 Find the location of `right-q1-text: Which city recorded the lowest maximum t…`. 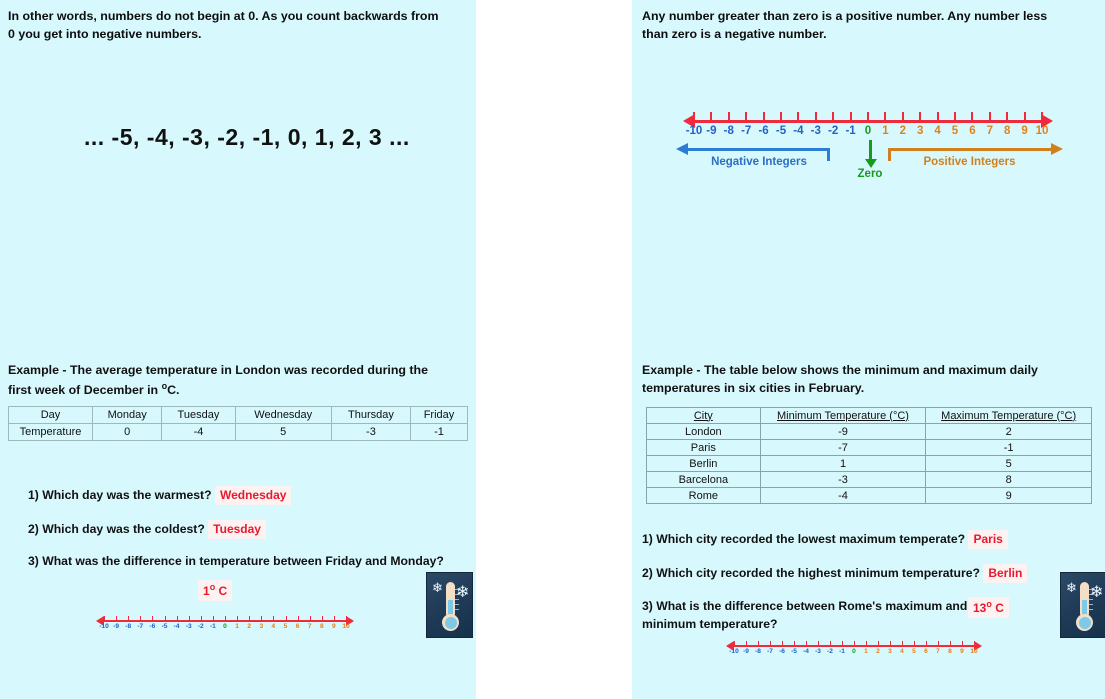

right-q1-text: Which city recorded the lowest maximum t… is located at coordinates (811, 539).